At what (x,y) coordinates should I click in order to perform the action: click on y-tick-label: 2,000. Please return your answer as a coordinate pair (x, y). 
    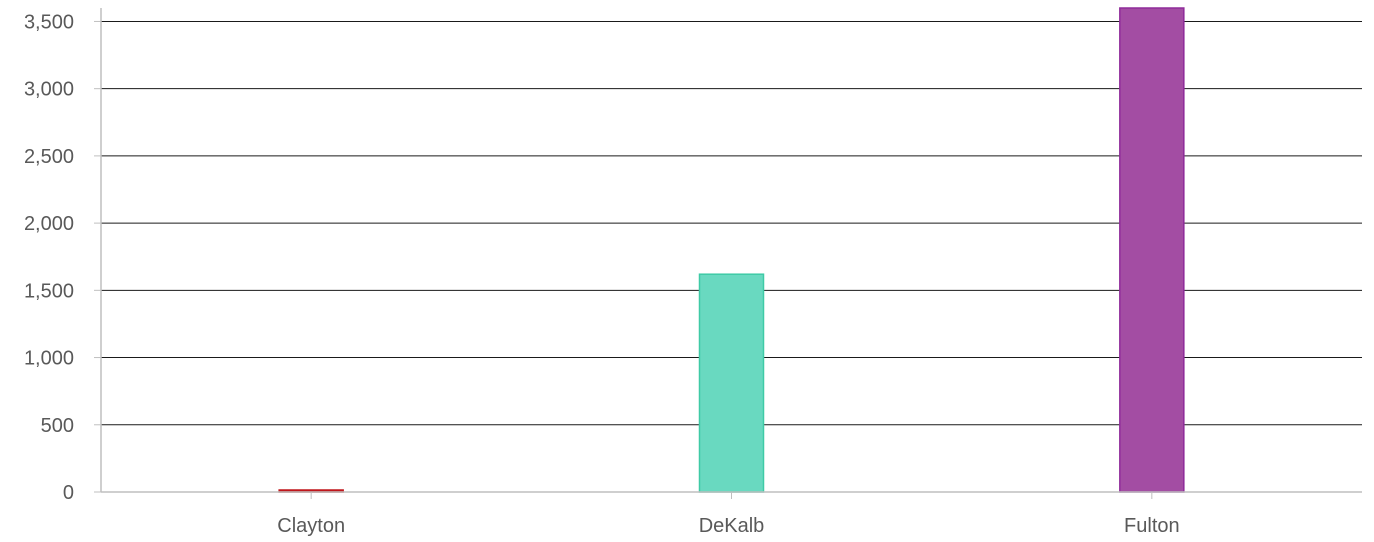
    Looking at the image, I should click on (49, 224).